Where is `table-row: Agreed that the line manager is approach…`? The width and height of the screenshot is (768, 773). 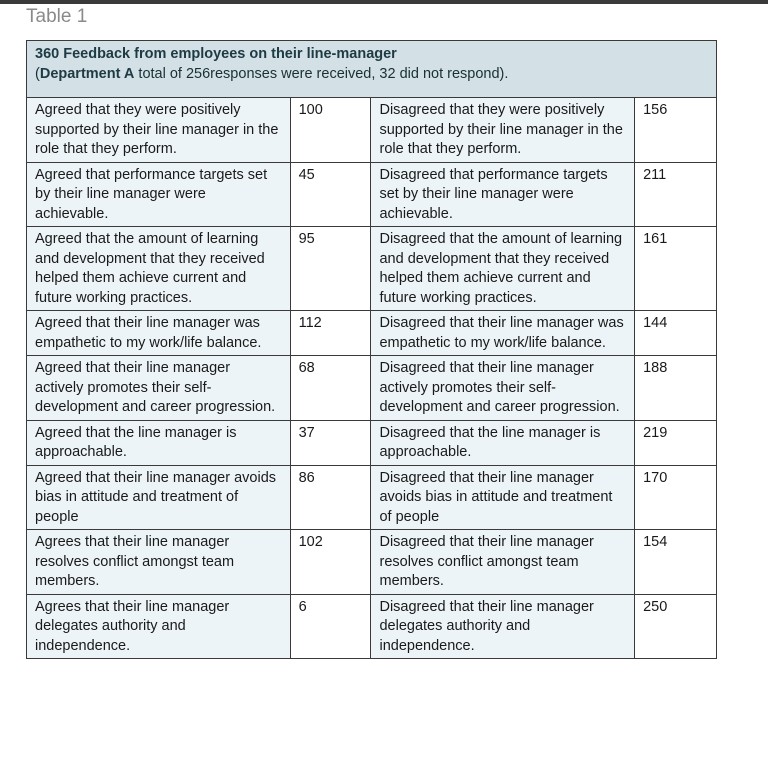 table-row: Agreed that the line manager is approach… is located at coordinates (371, 442).